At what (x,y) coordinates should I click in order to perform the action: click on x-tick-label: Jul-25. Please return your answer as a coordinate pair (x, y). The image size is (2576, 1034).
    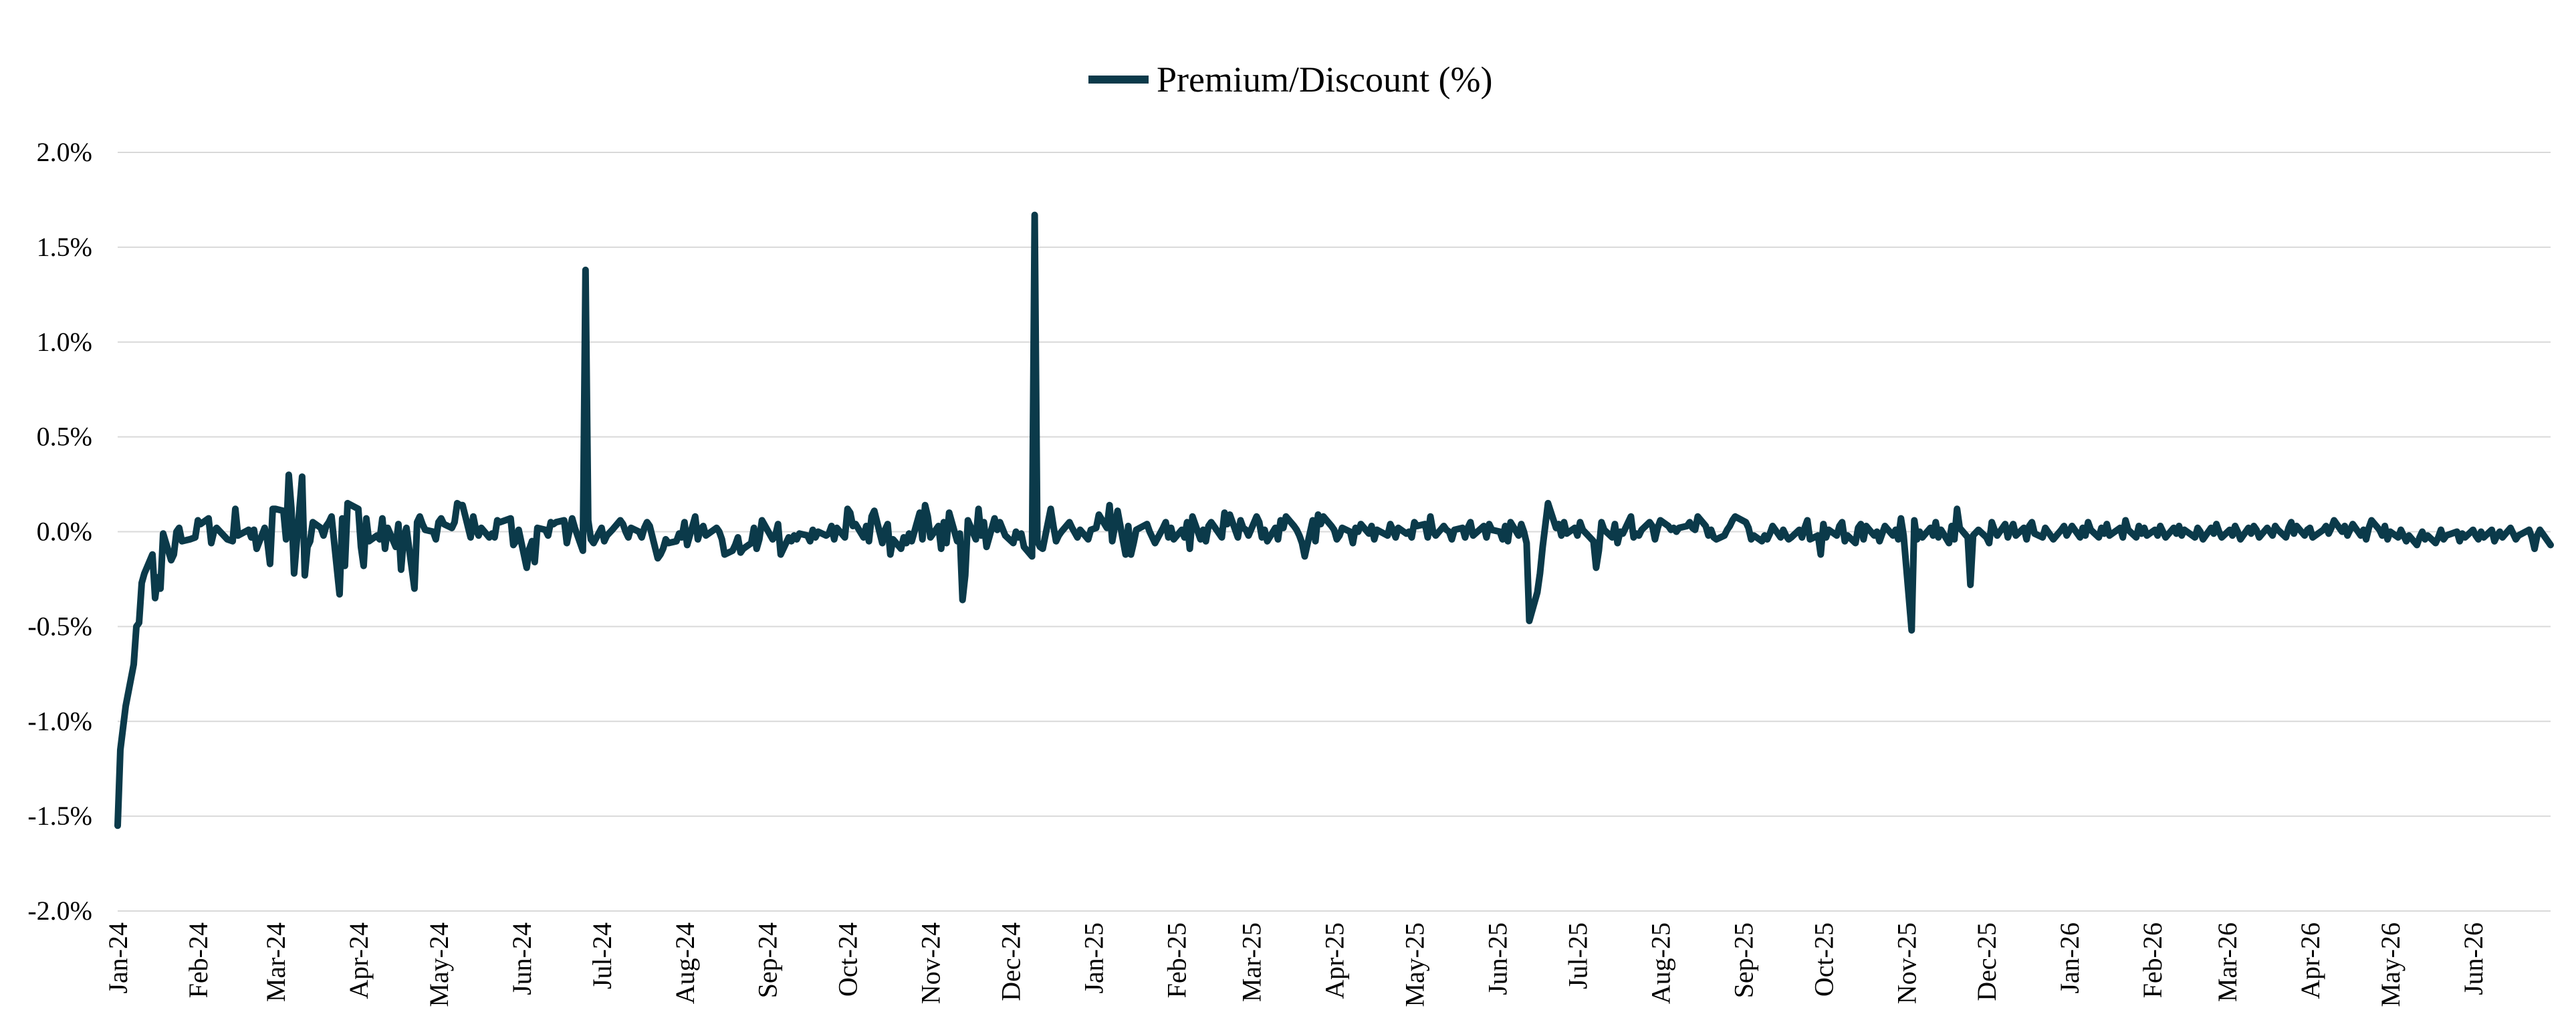
    Looking at the image, I should click on (1577, 955).